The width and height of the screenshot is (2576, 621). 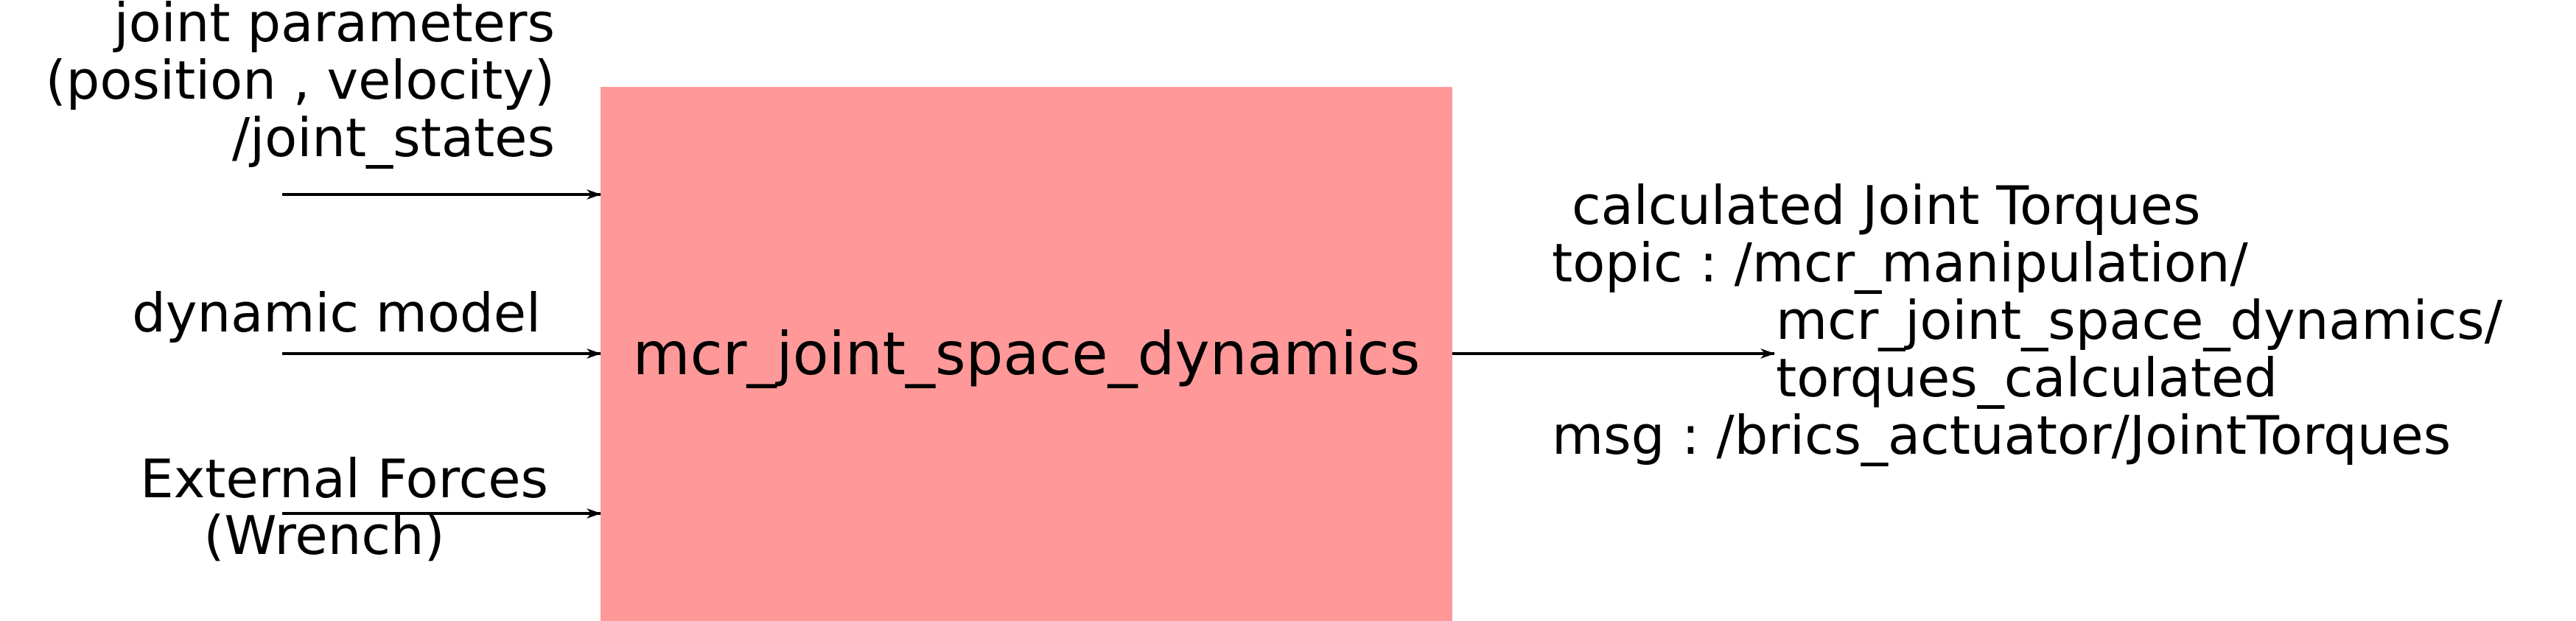 I want to click on external-forces-label-line1: External Forces, so click(x=344, y=479).